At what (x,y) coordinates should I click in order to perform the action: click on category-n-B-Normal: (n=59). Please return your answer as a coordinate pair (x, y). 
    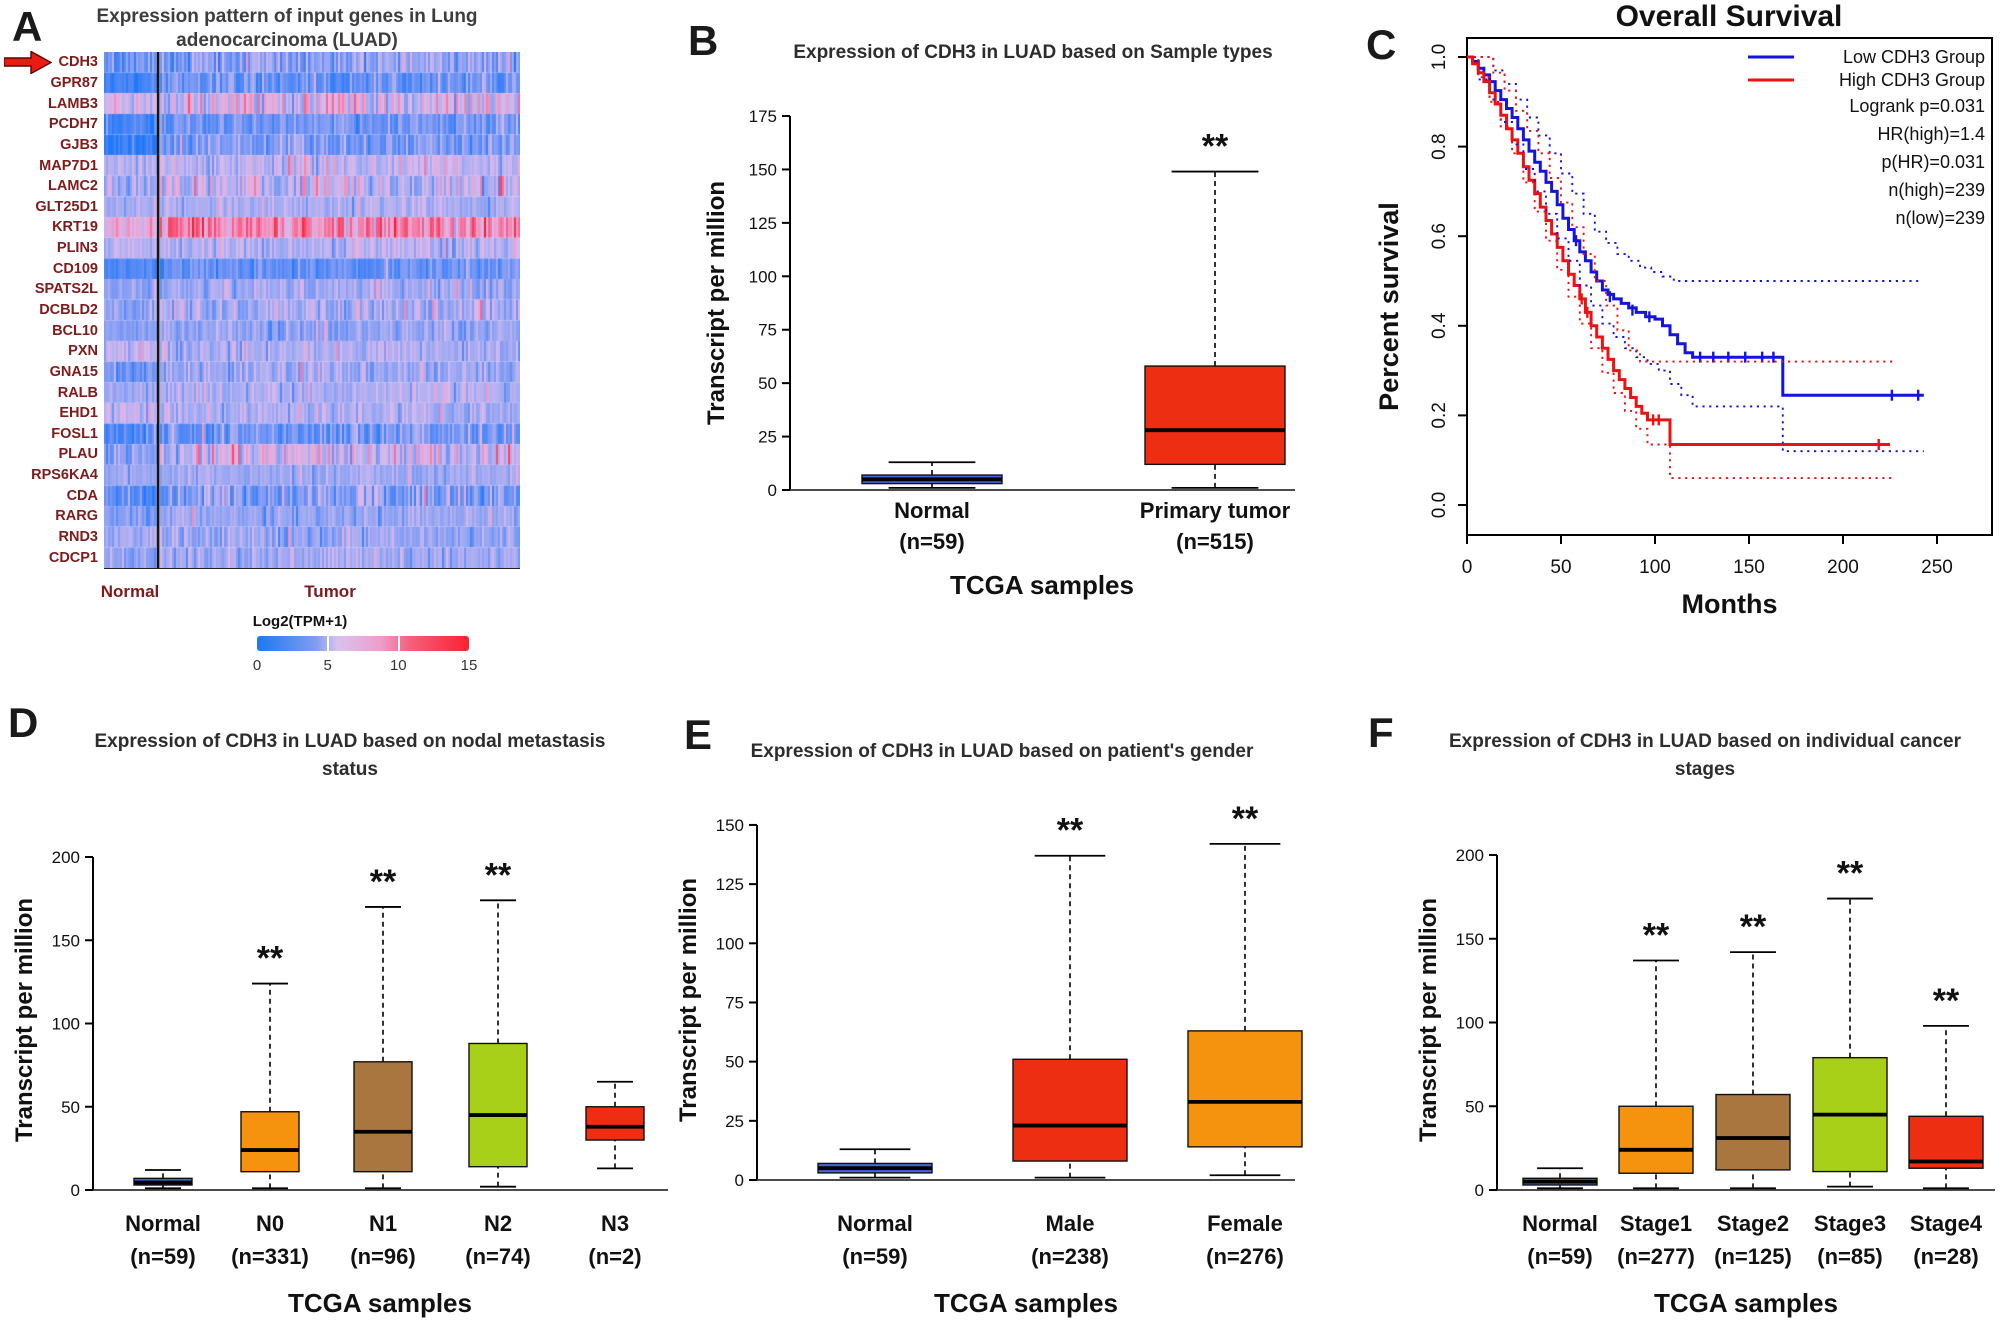
    Looking at the image, I should click on (931, 541).